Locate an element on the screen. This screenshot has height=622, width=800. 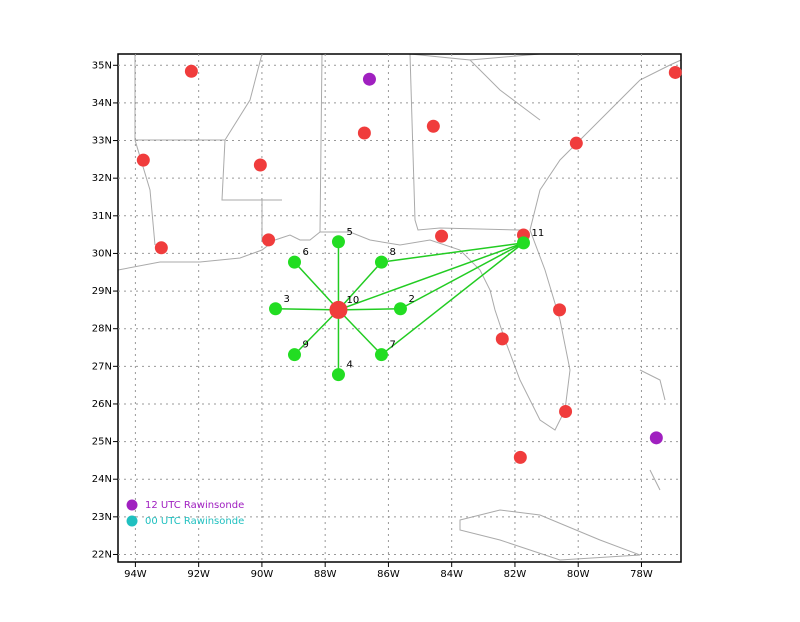
point-label: 11 is located at coordinates (537, 233).